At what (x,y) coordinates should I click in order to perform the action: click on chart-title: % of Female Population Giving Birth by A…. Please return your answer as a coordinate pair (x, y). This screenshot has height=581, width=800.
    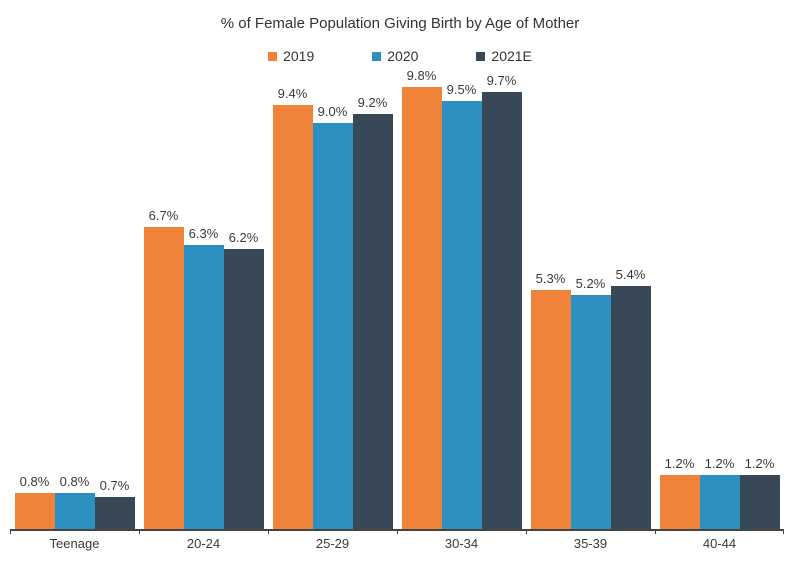
    Looking at the image, I should click on (400, 23).